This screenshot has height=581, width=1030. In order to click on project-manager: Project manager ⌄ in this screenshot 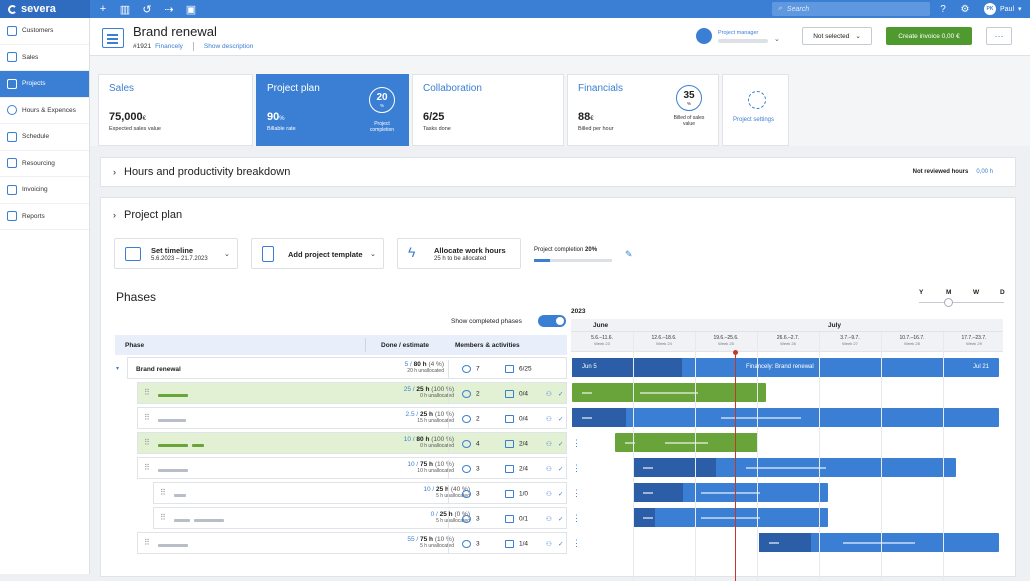, I will do `click(738, 36)`.